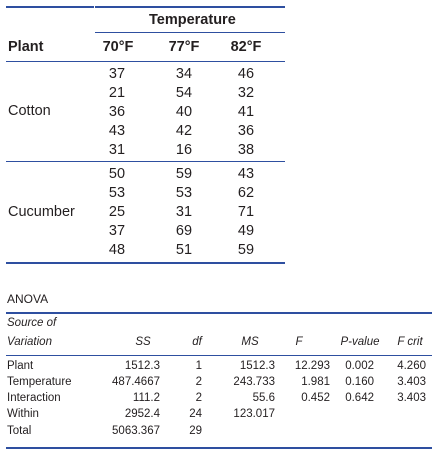 The height and width of the screenshot is (458, 444). What do you see at coordinates (28, 299) in the screenshot?
I see `anova-title: ANOVA` at bounding box center [28, 299].